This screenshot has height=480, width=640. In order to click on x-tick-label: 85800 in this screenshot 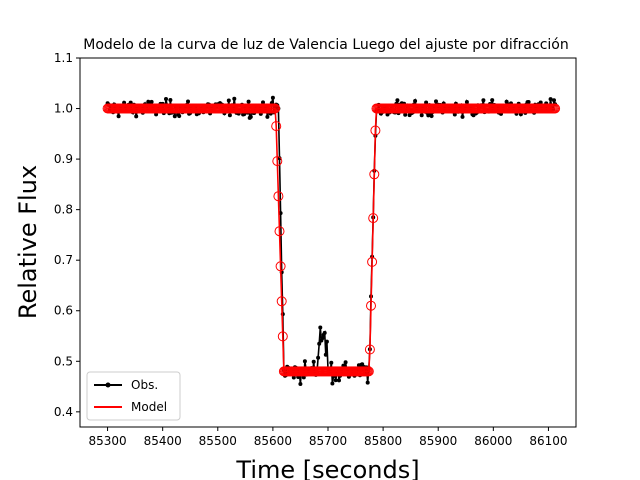, I will do `click(383, 441)`.